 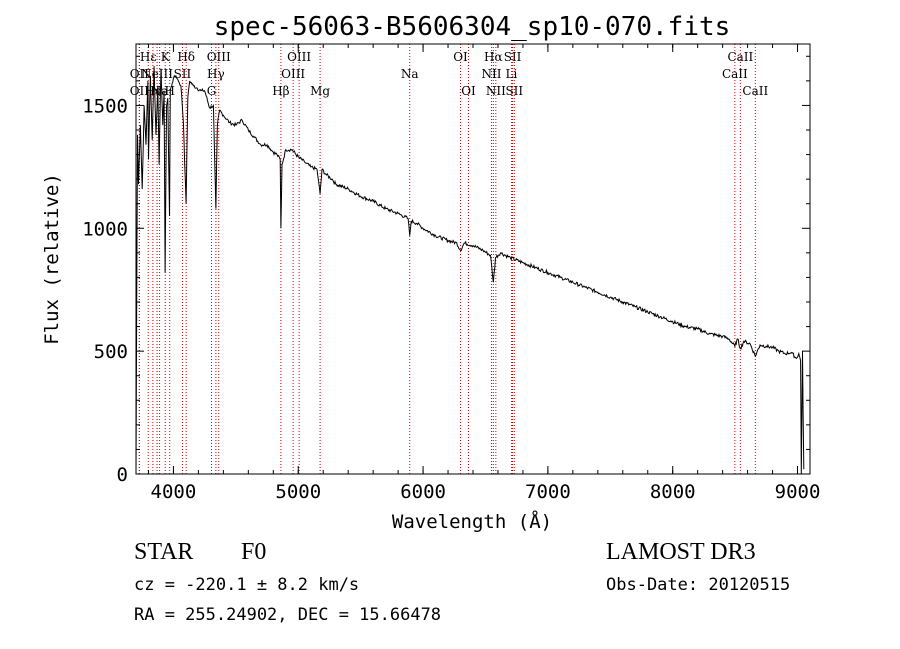 What do you see at coordinates (298, 492) in the screenshot?
I see `x-tick-label: 5000` at bounding box center [298, 492].